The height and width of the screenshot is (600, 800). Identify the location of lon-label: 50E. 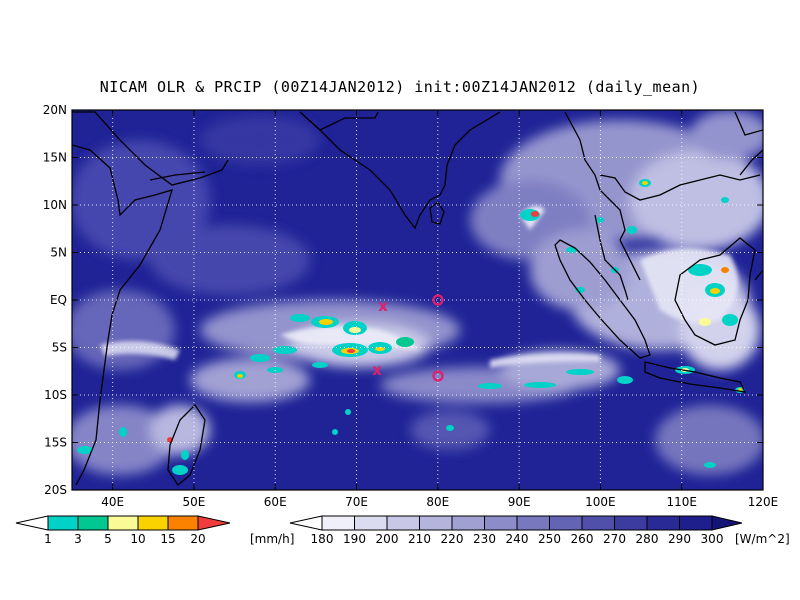
(194, 502).